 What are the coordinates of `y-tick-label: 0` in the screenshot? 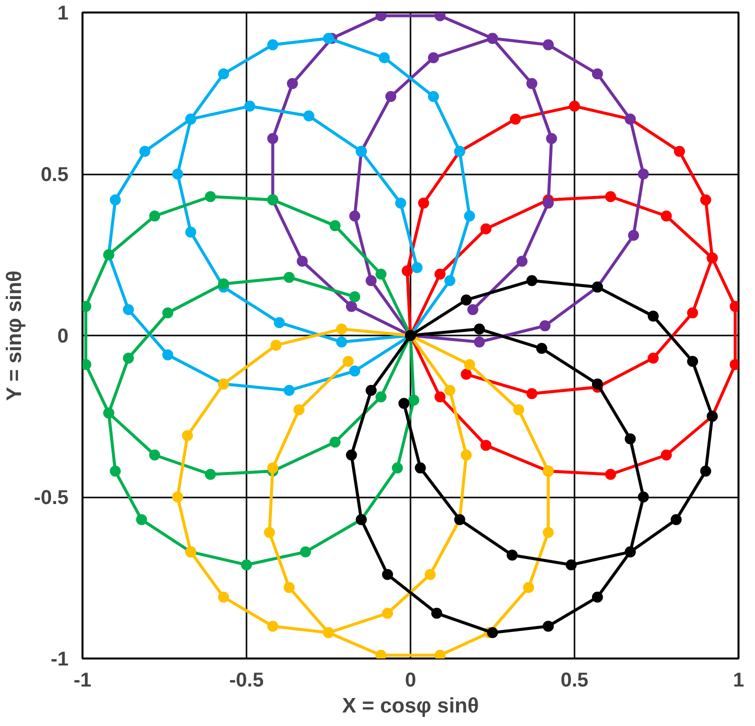 It's located at (62, 337).